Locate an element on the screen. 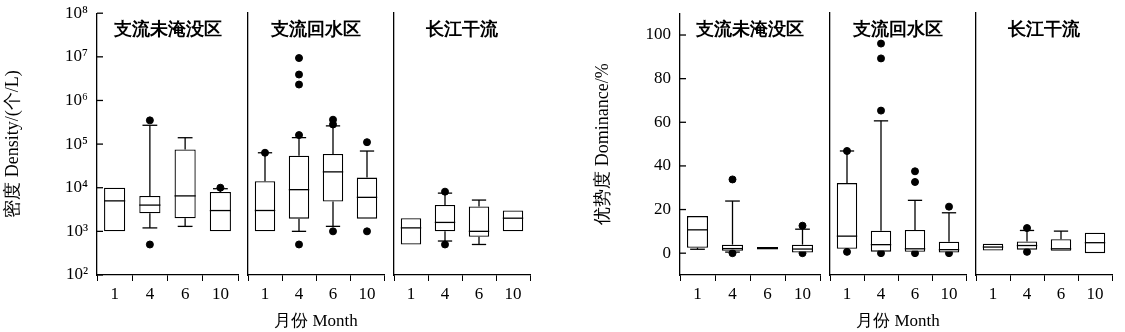 The width and height of the screenshot is (1125, 332). y-tick-label: 100 is located at coordinates (658, 34).